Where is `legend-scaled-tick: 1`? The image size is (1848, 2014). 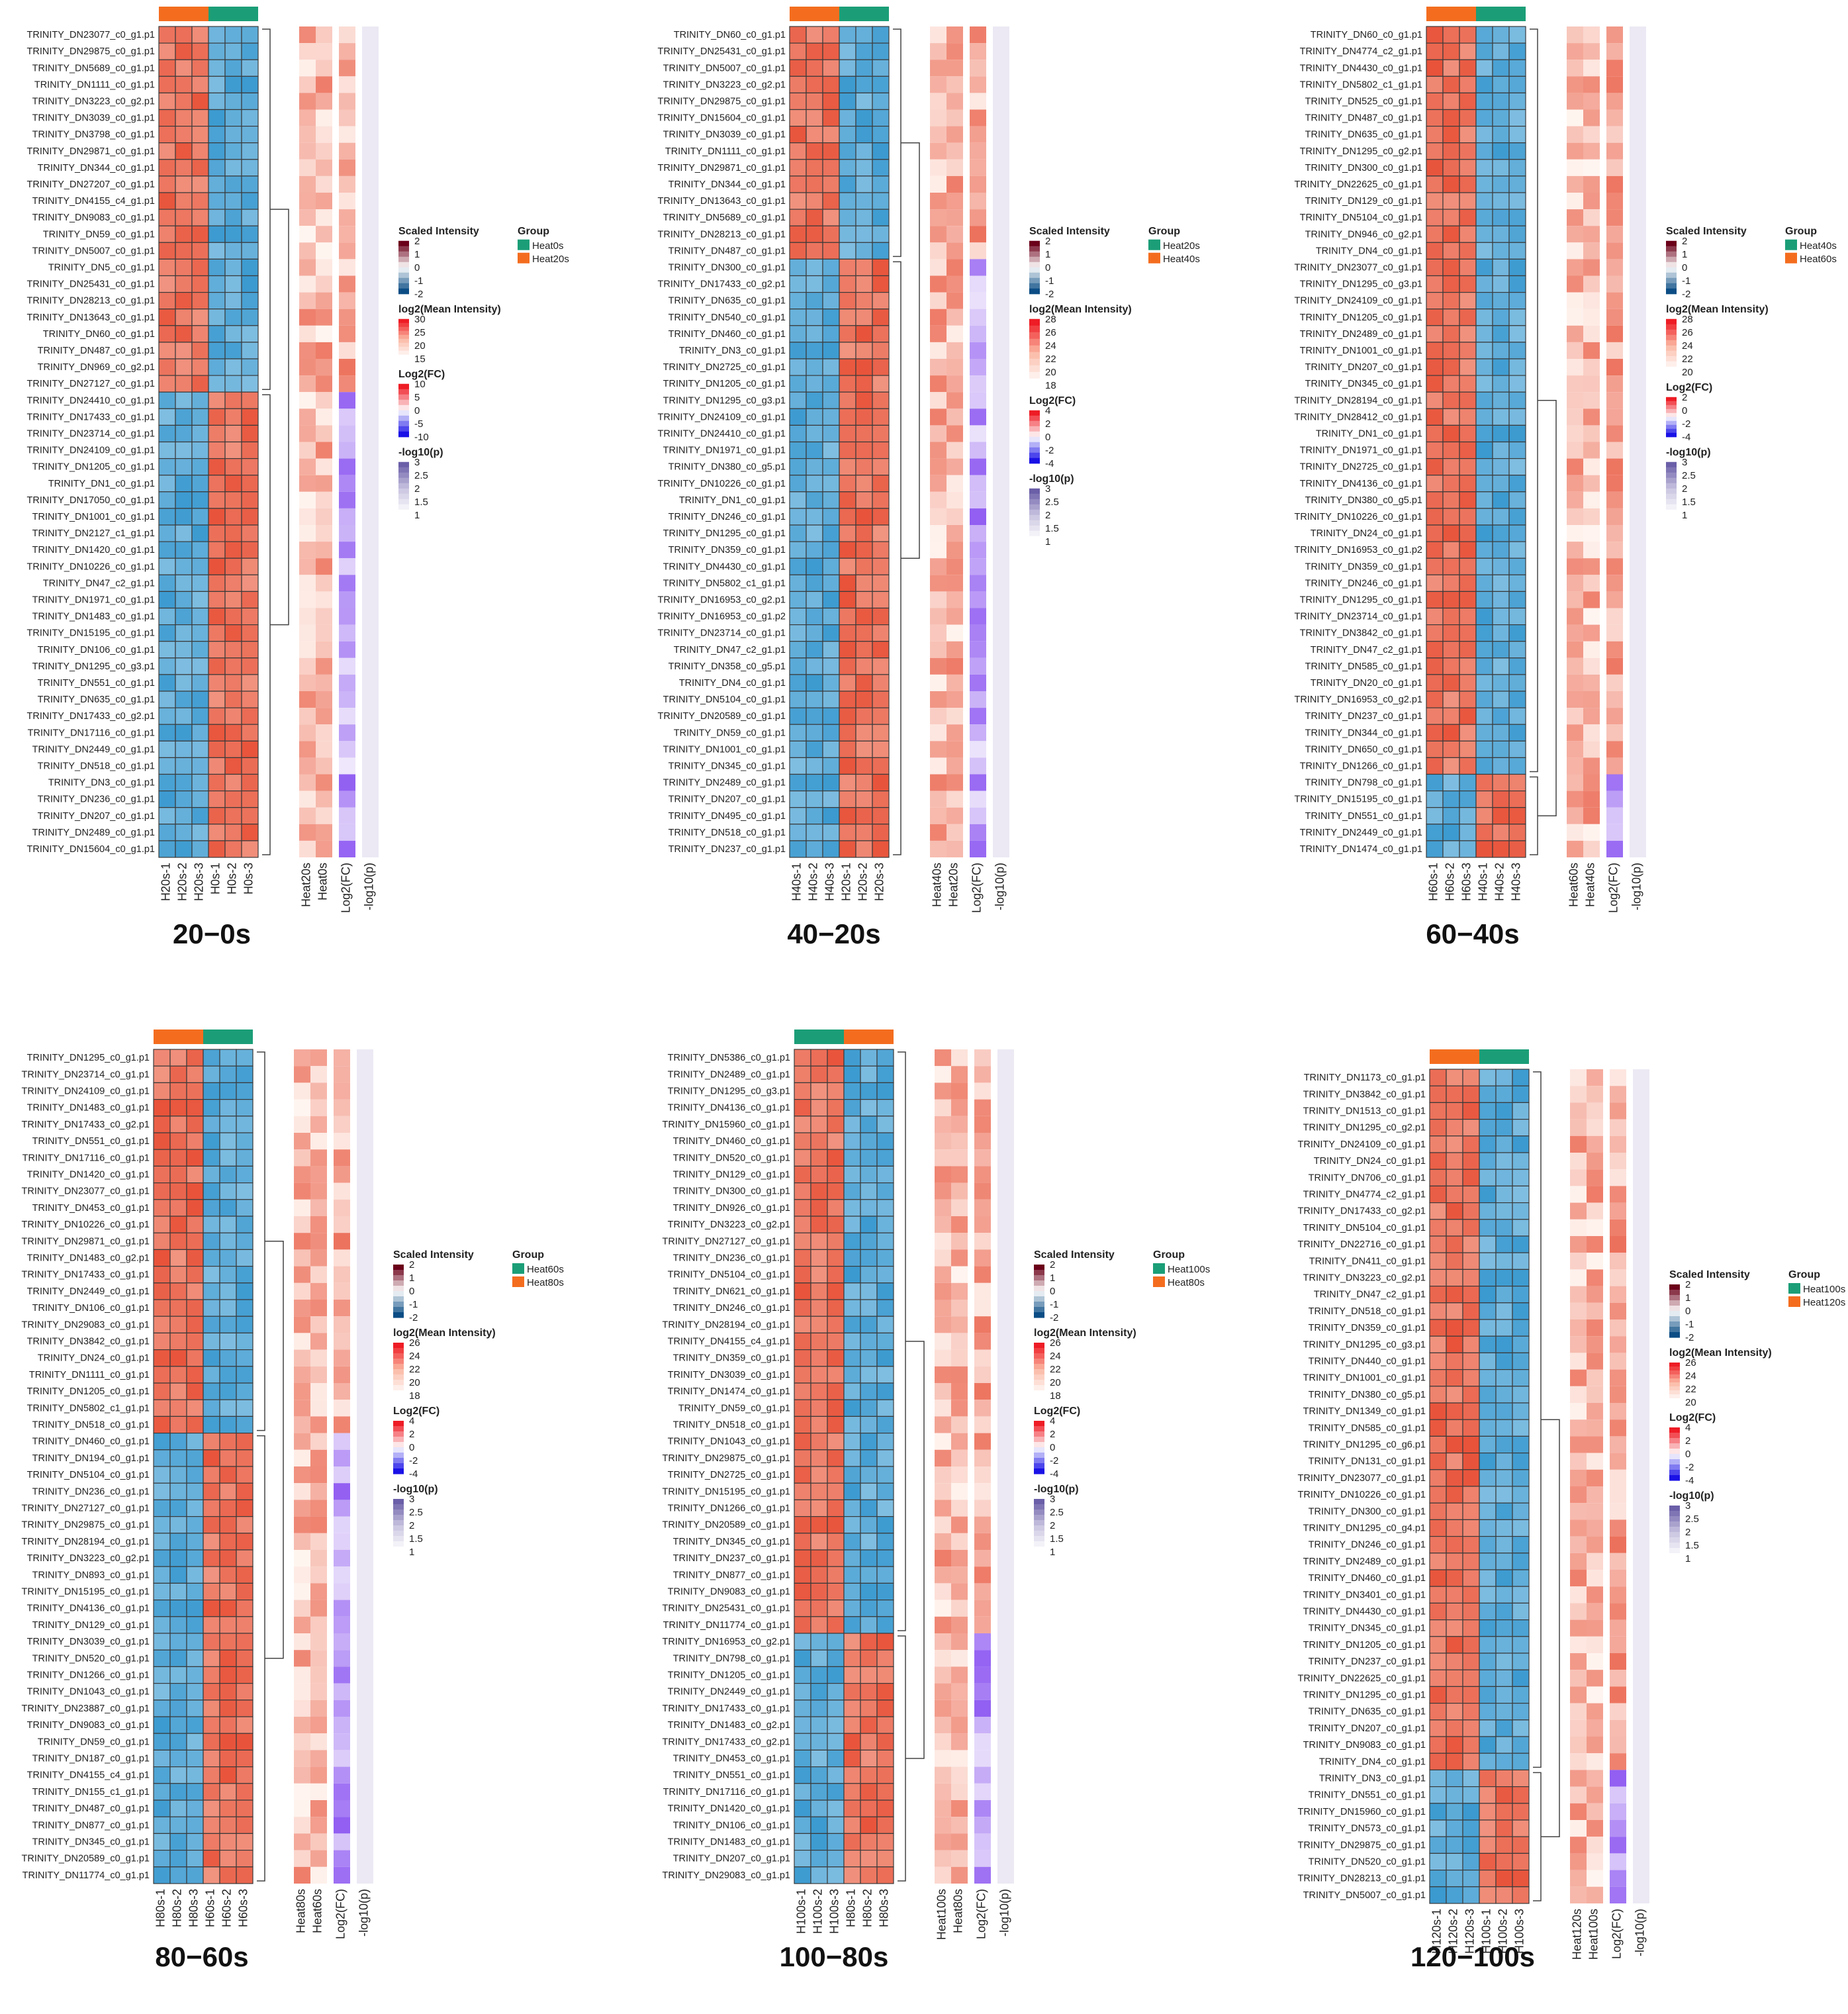
legend-scaled-tick: 1 is located at coordinates (1684, 254).